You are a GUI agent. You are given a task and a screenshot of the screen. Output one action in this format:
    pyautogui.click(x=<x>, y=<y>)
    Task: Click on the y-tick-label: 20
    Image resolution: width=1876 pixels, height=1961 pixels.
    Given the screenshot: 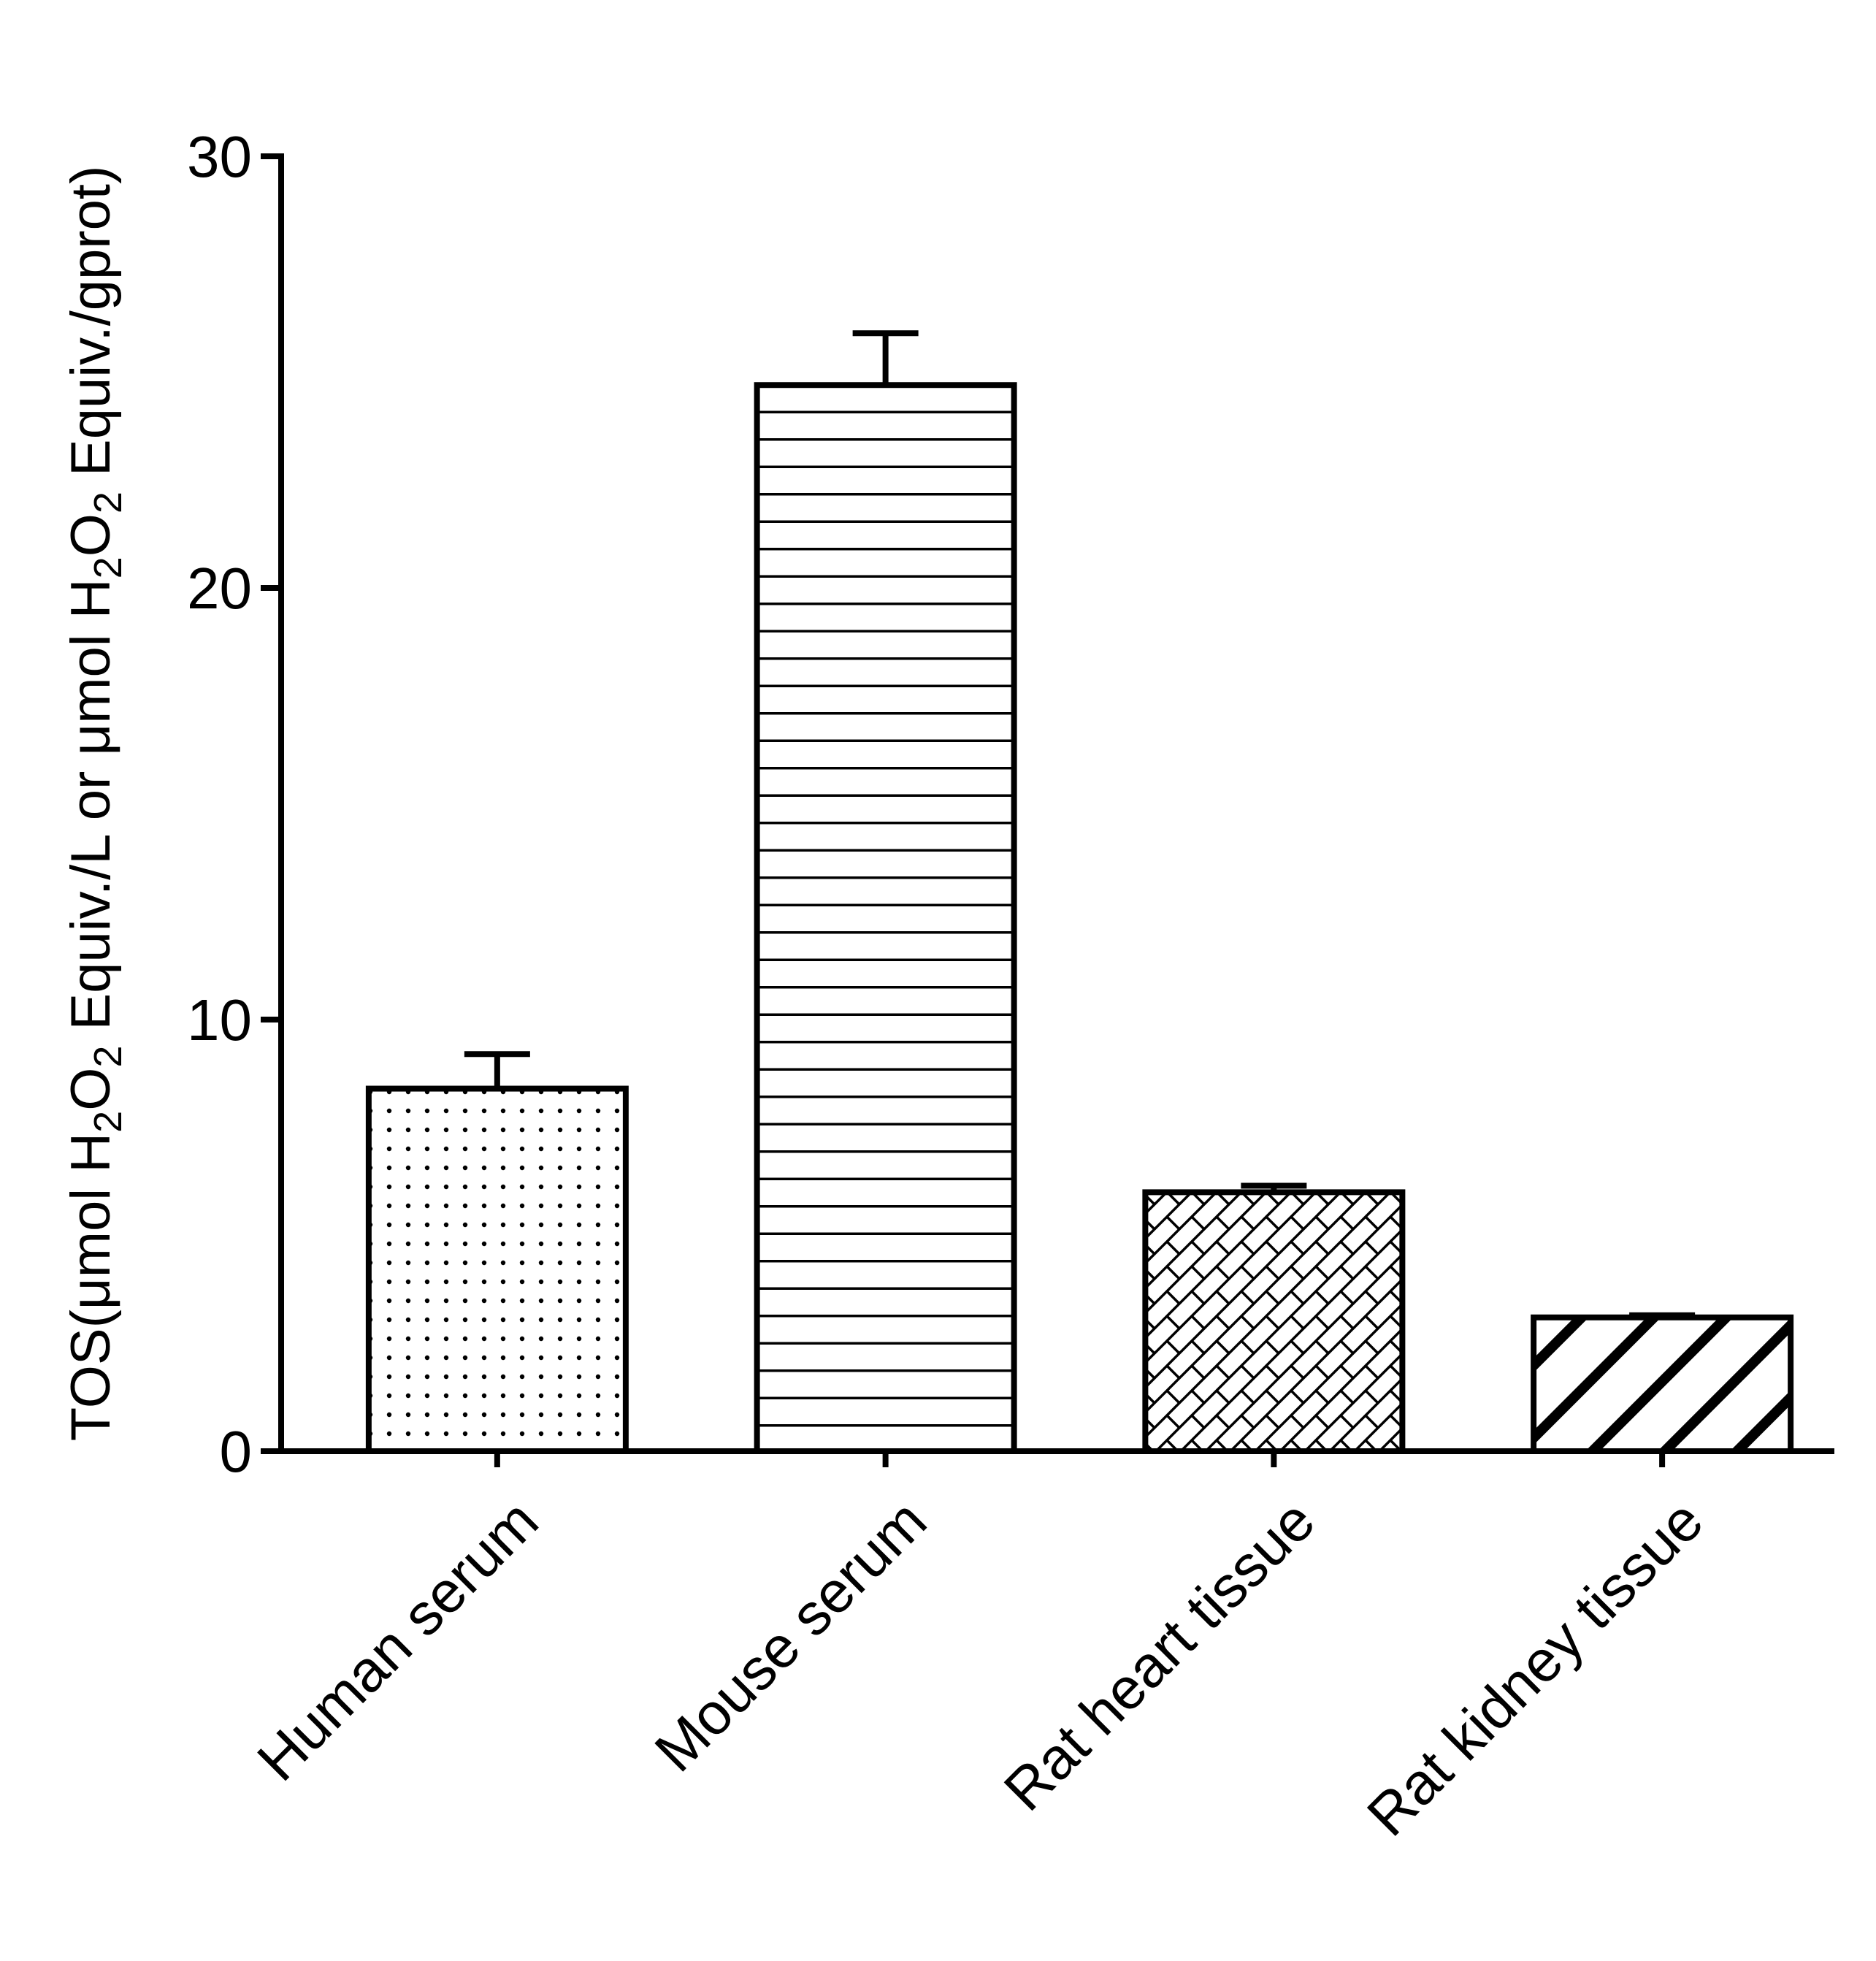 What is the action you would take?
    pyautogui.click(x=219, y=588)
    